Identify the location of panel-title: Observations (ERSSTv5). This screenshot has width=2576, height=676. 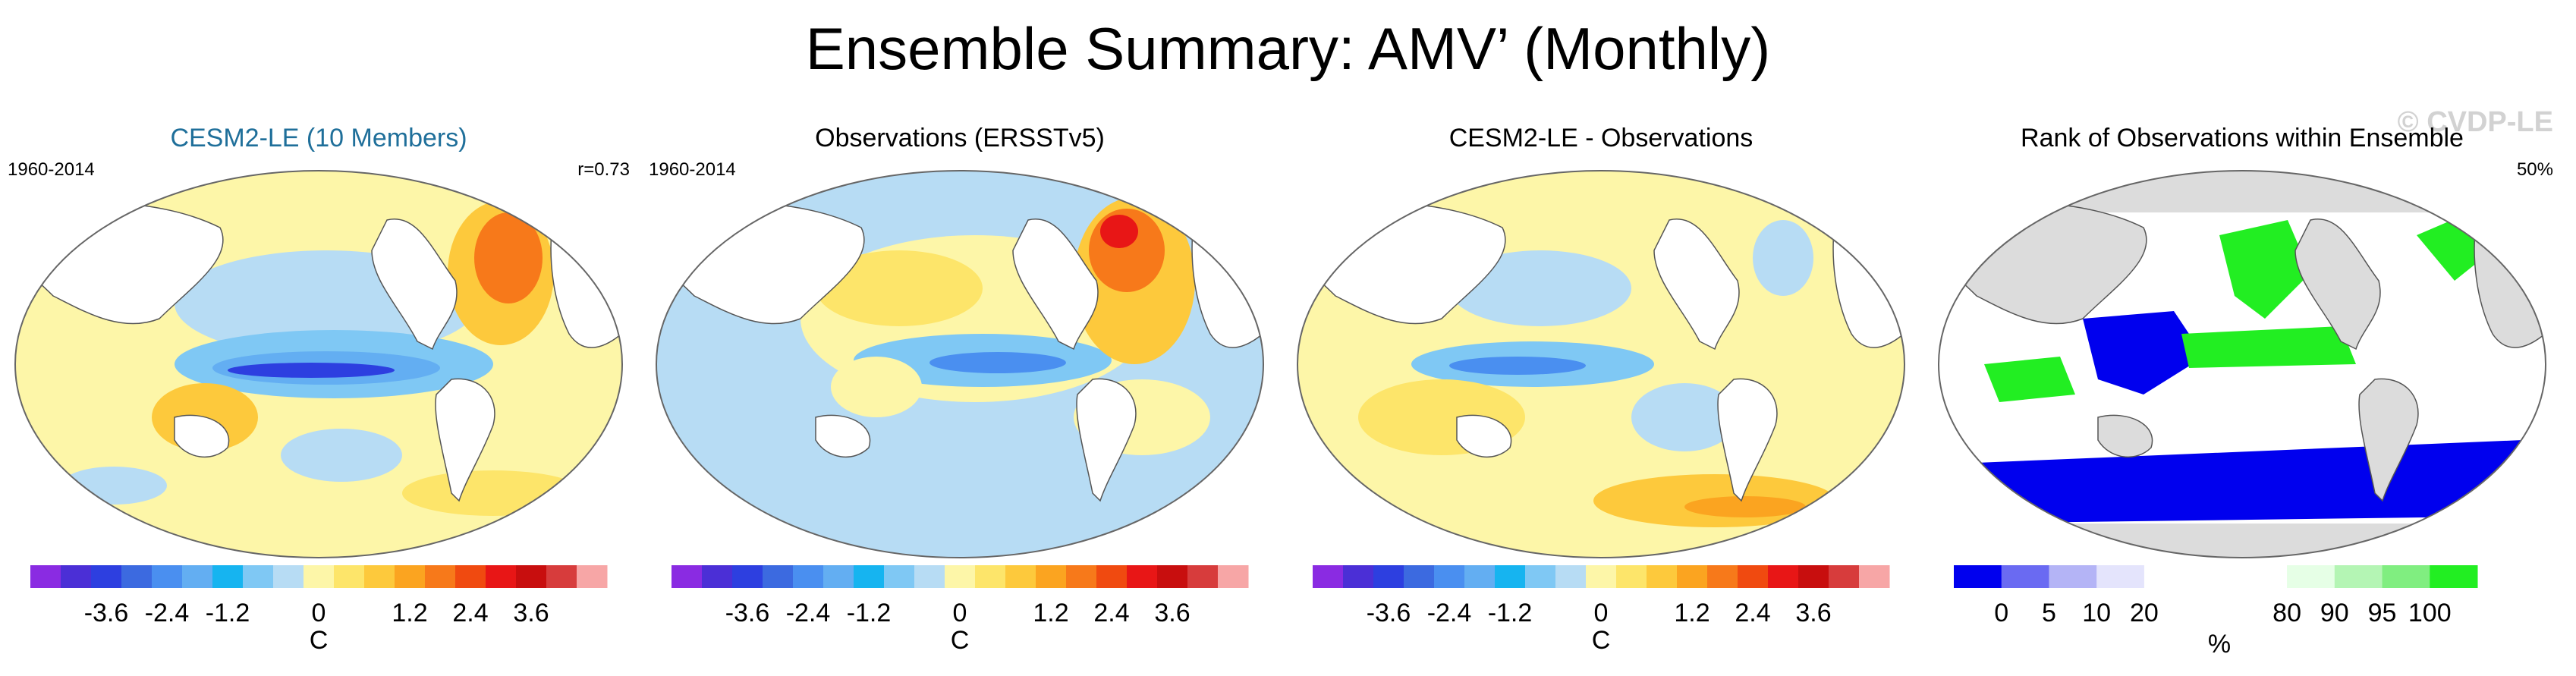
(960, 138).